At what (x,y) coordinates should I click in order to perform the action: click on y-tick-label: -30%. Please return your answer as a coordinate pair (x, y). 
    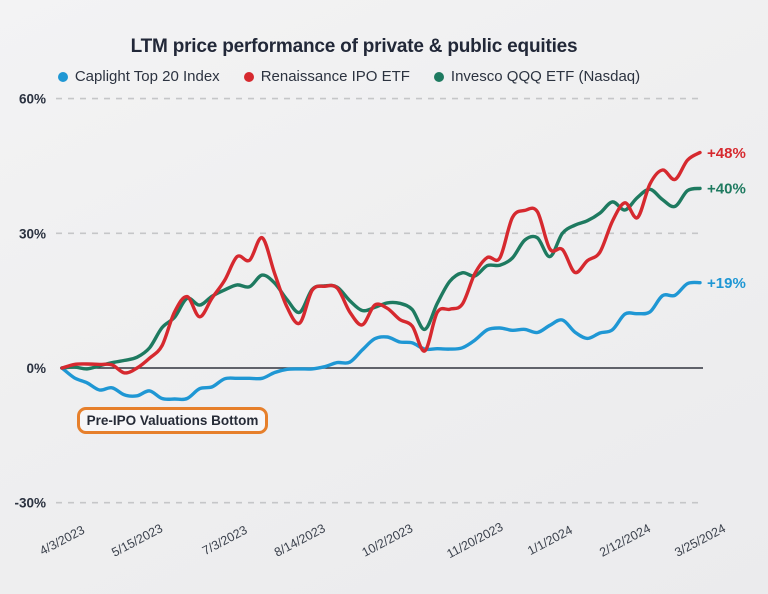
    Looking at the image, I should click on (30, 503).